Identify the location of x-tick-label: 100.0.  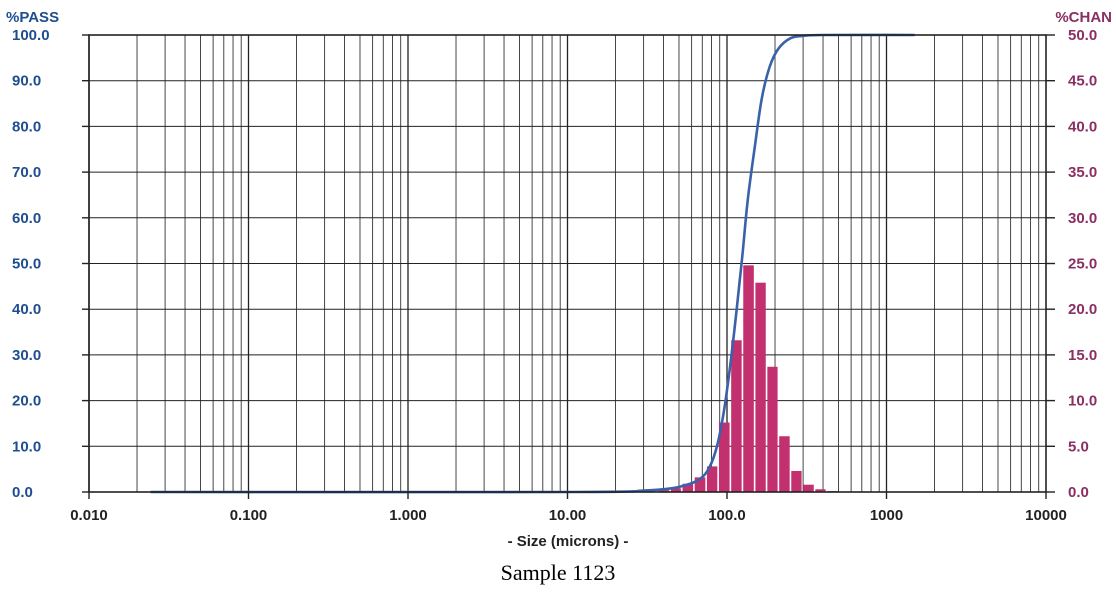
(727, 515).